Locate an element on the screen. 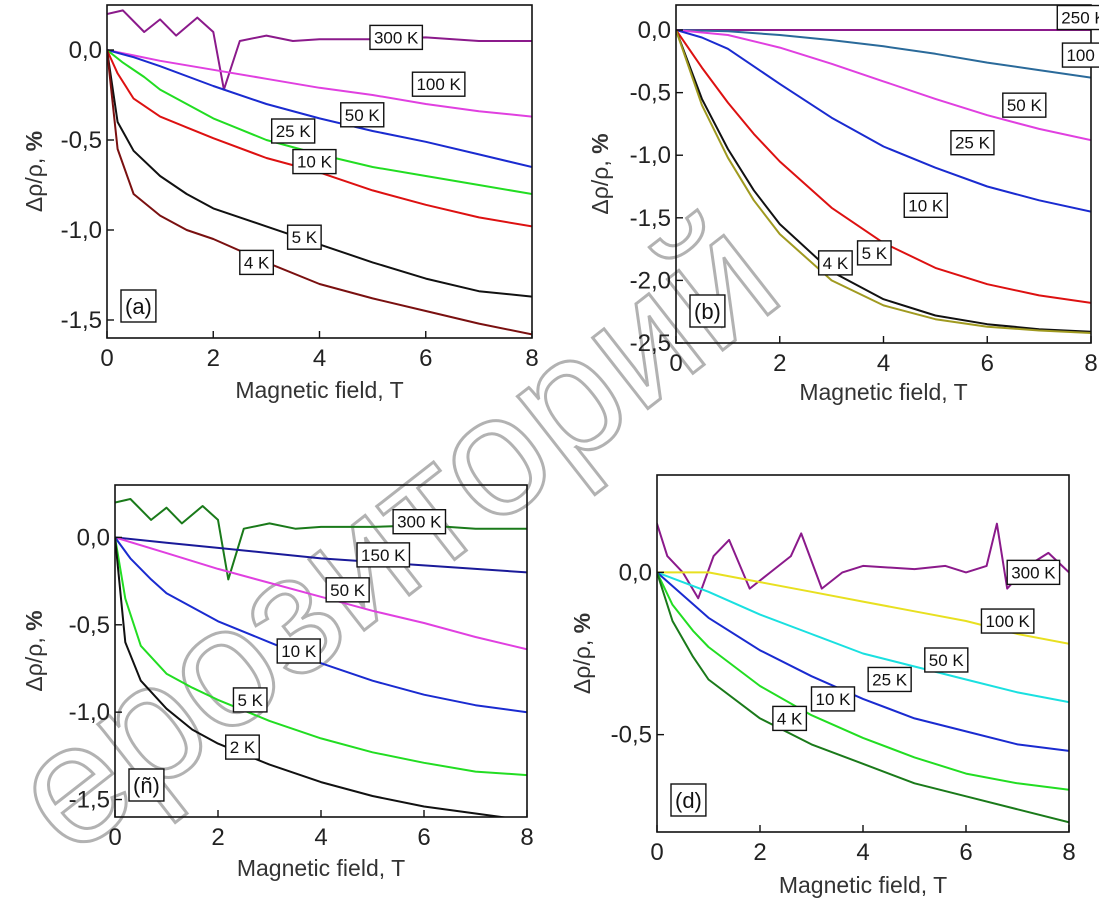  series-label-100k: 100 K is located at coordinates (438, 84).